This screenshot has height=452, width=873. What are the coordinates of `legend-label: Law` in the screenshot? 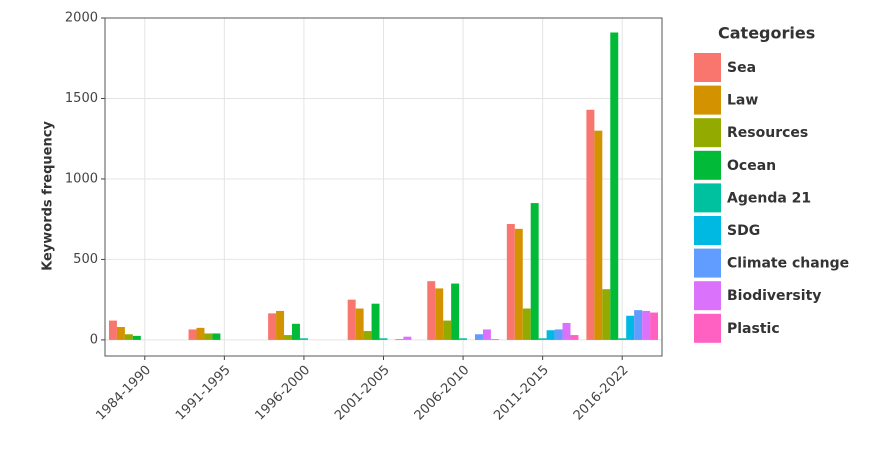 It's located at (742, 101).